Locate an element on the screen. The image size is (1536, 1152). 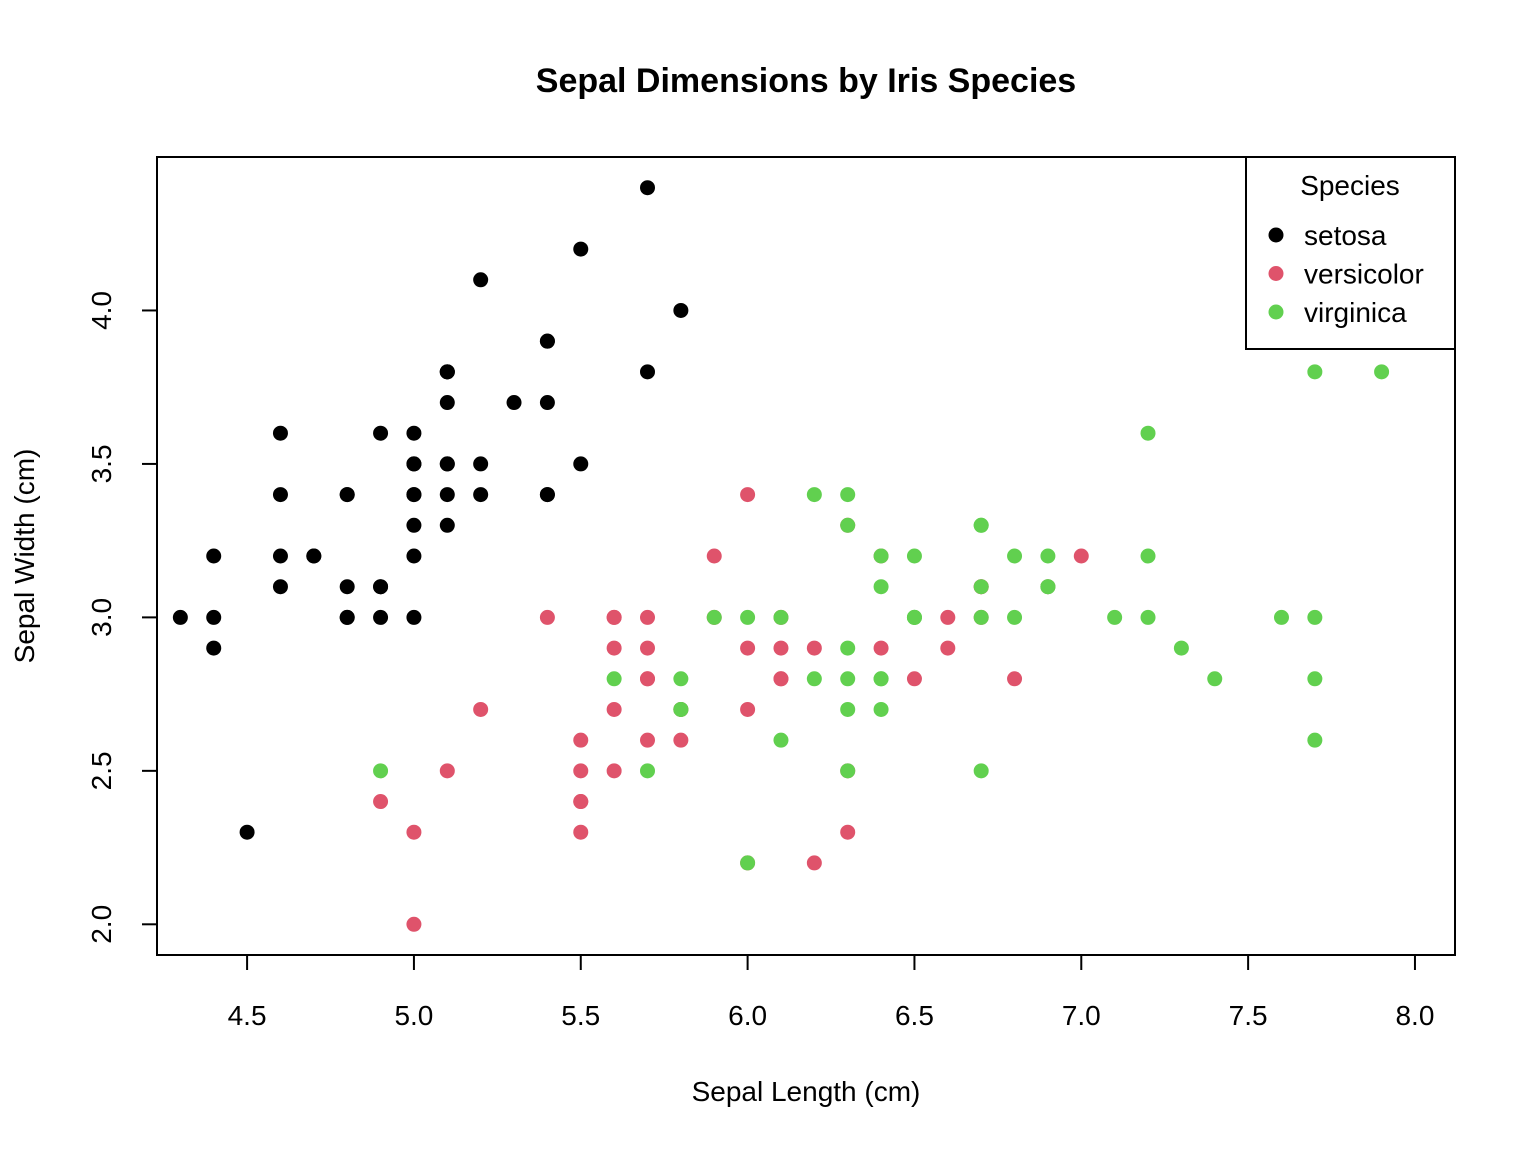
x-tick-label: 6.5 is located at coordinates (914, 1015).